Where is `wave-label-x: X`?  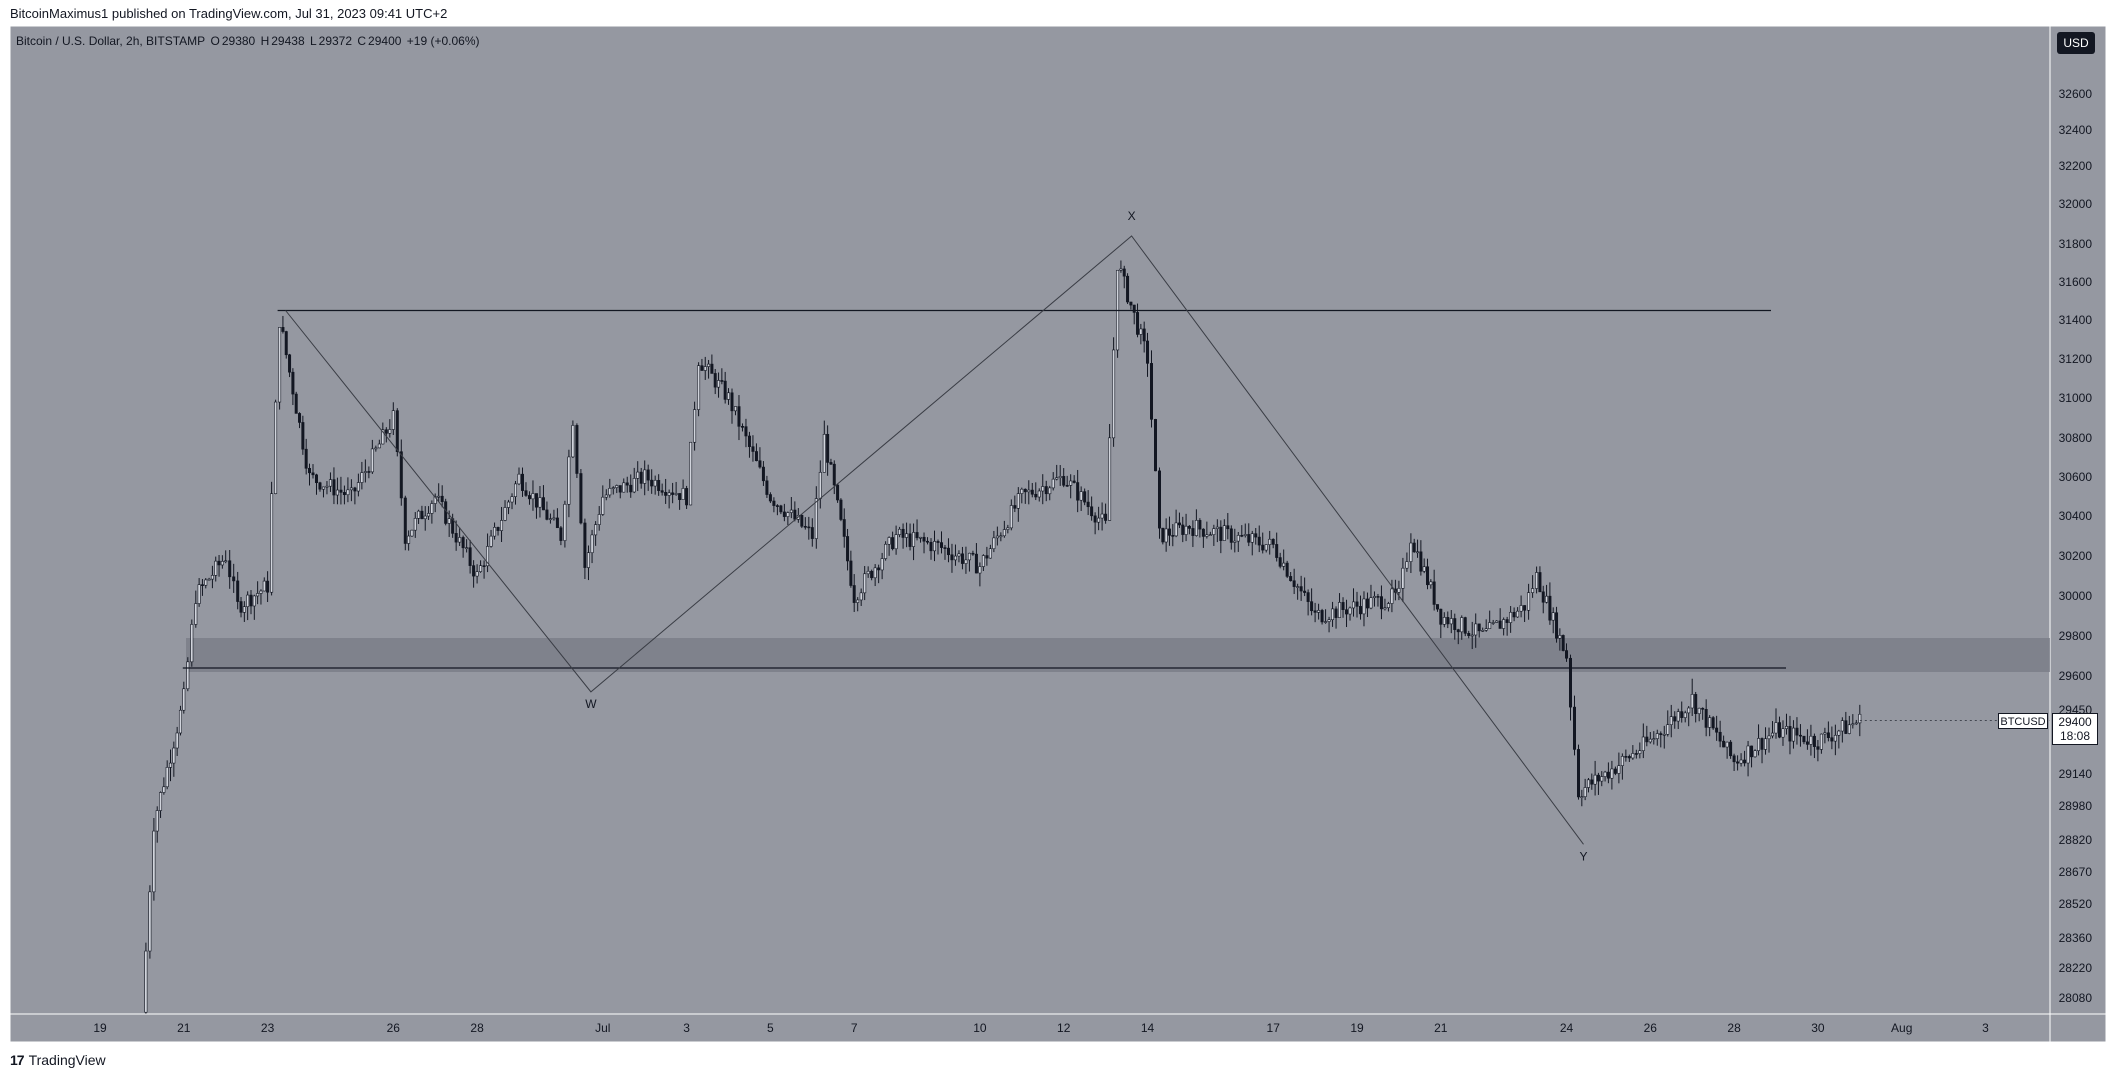
wave-label-x: X is located at coordinates (1132, 216).